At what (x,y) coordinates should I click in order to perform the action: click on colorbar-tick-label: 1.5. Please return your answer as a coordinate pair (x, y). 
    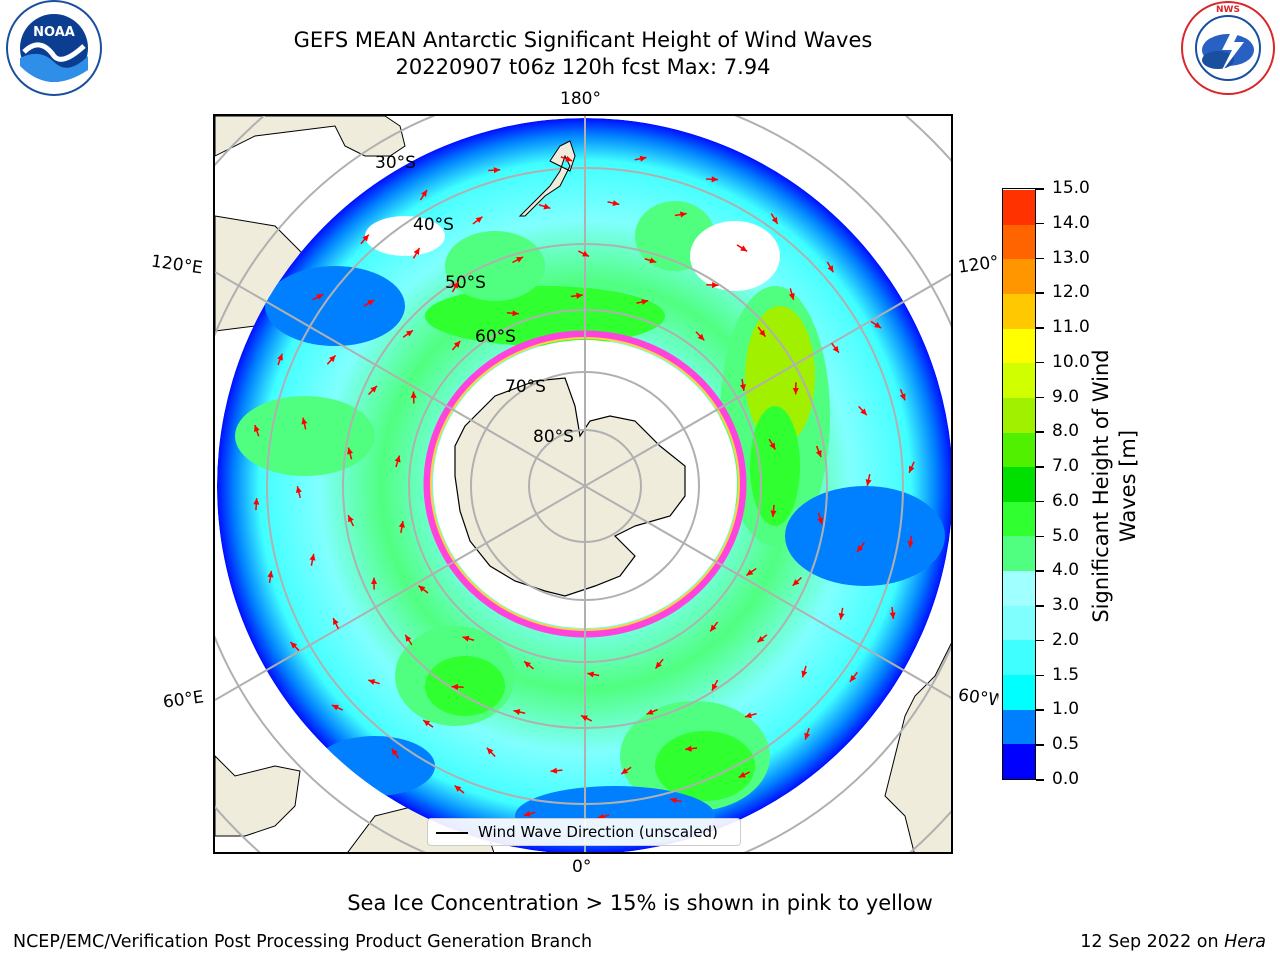
    Looking at the image, I should click on (1066, 674).